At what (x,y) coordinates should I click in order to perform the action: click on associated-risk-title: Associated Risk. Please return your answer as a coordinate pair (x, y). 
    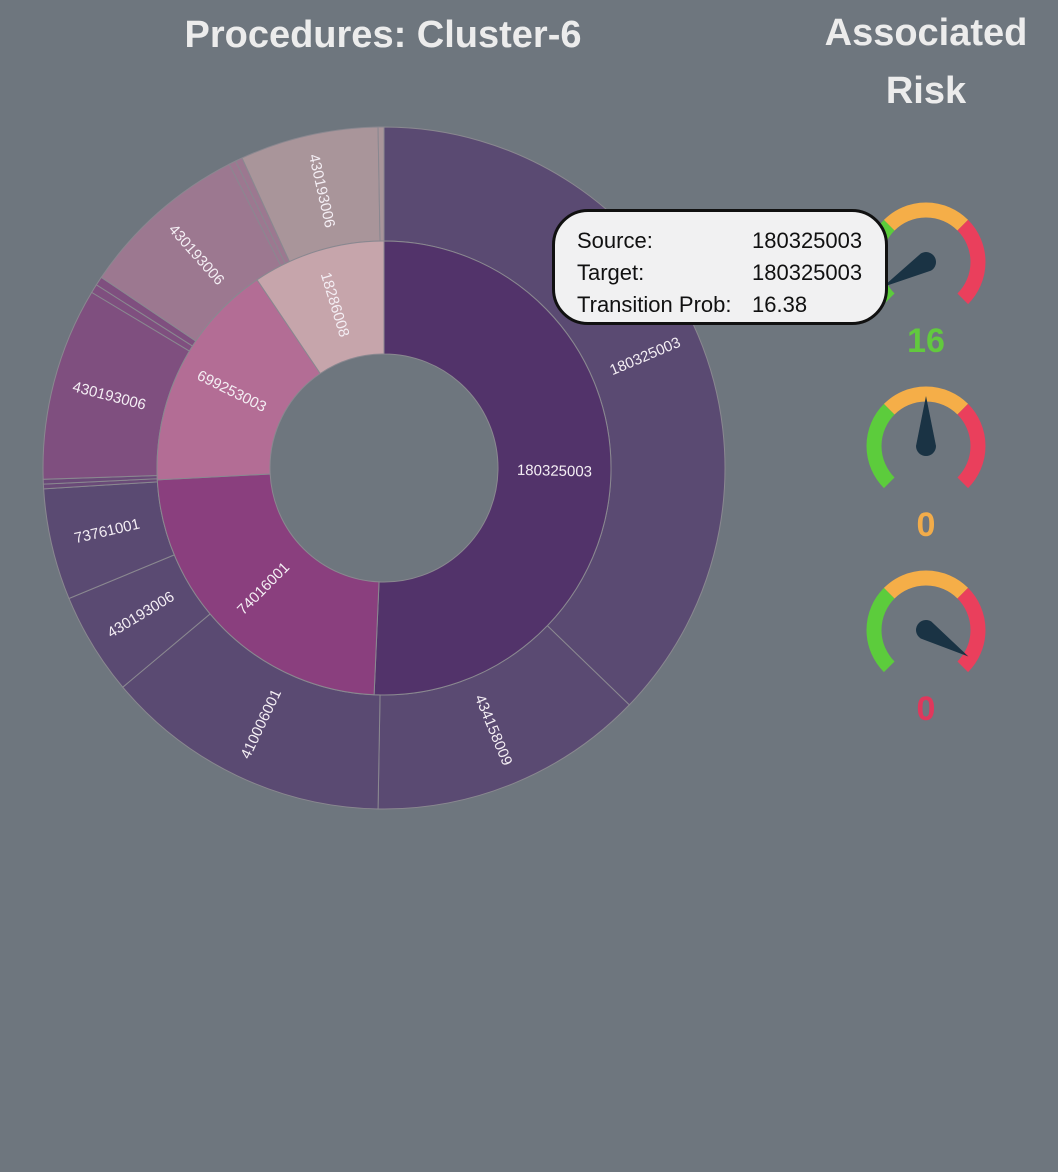
    Looking at the image, I should click on (926, 62).